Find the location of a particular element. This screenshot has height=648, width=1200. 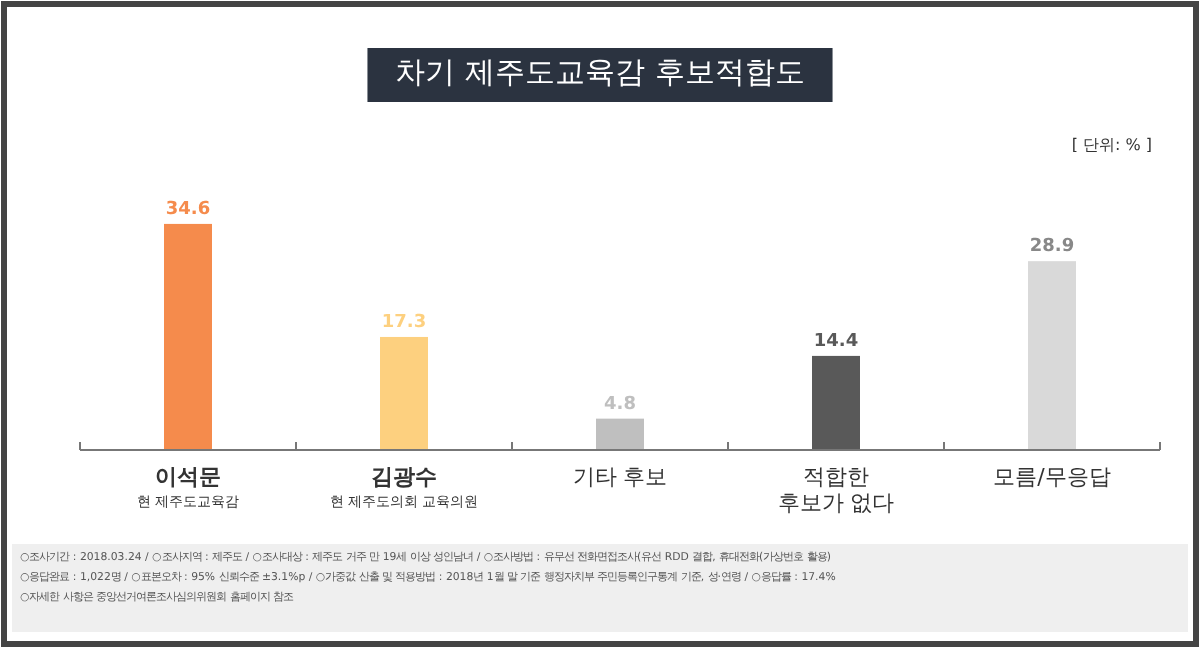

x-tick-label: 기타 후보 is located at coordinates (620, 477).